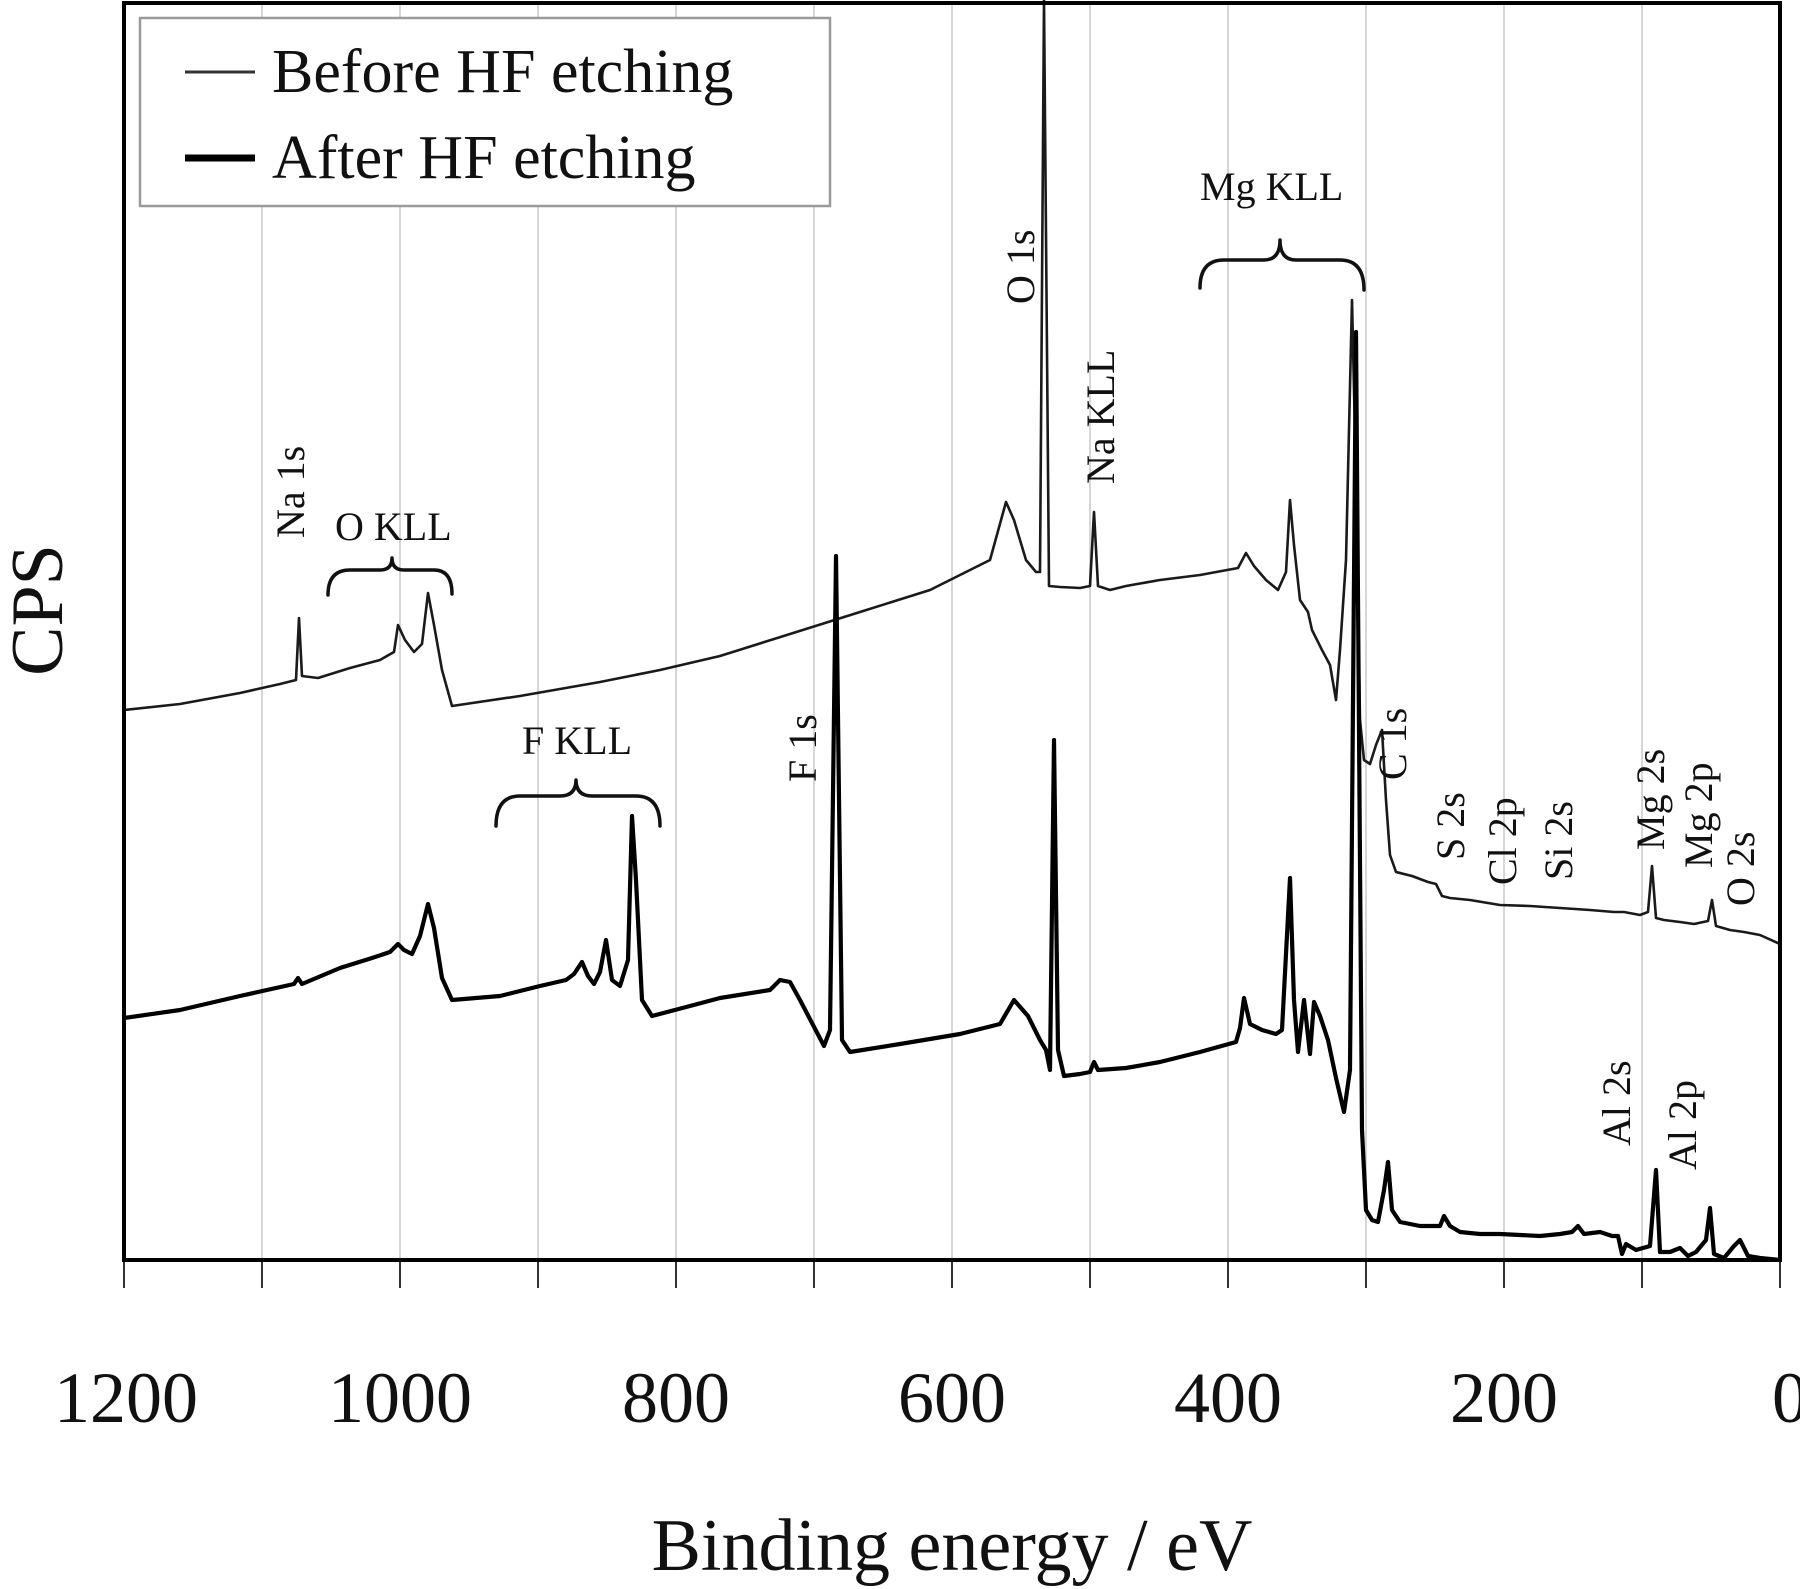  What do you see at coordinates (1558, 840) in the screenshot?
I see `label-si-2s: Si 2s` at bounding box center [1558, 840].